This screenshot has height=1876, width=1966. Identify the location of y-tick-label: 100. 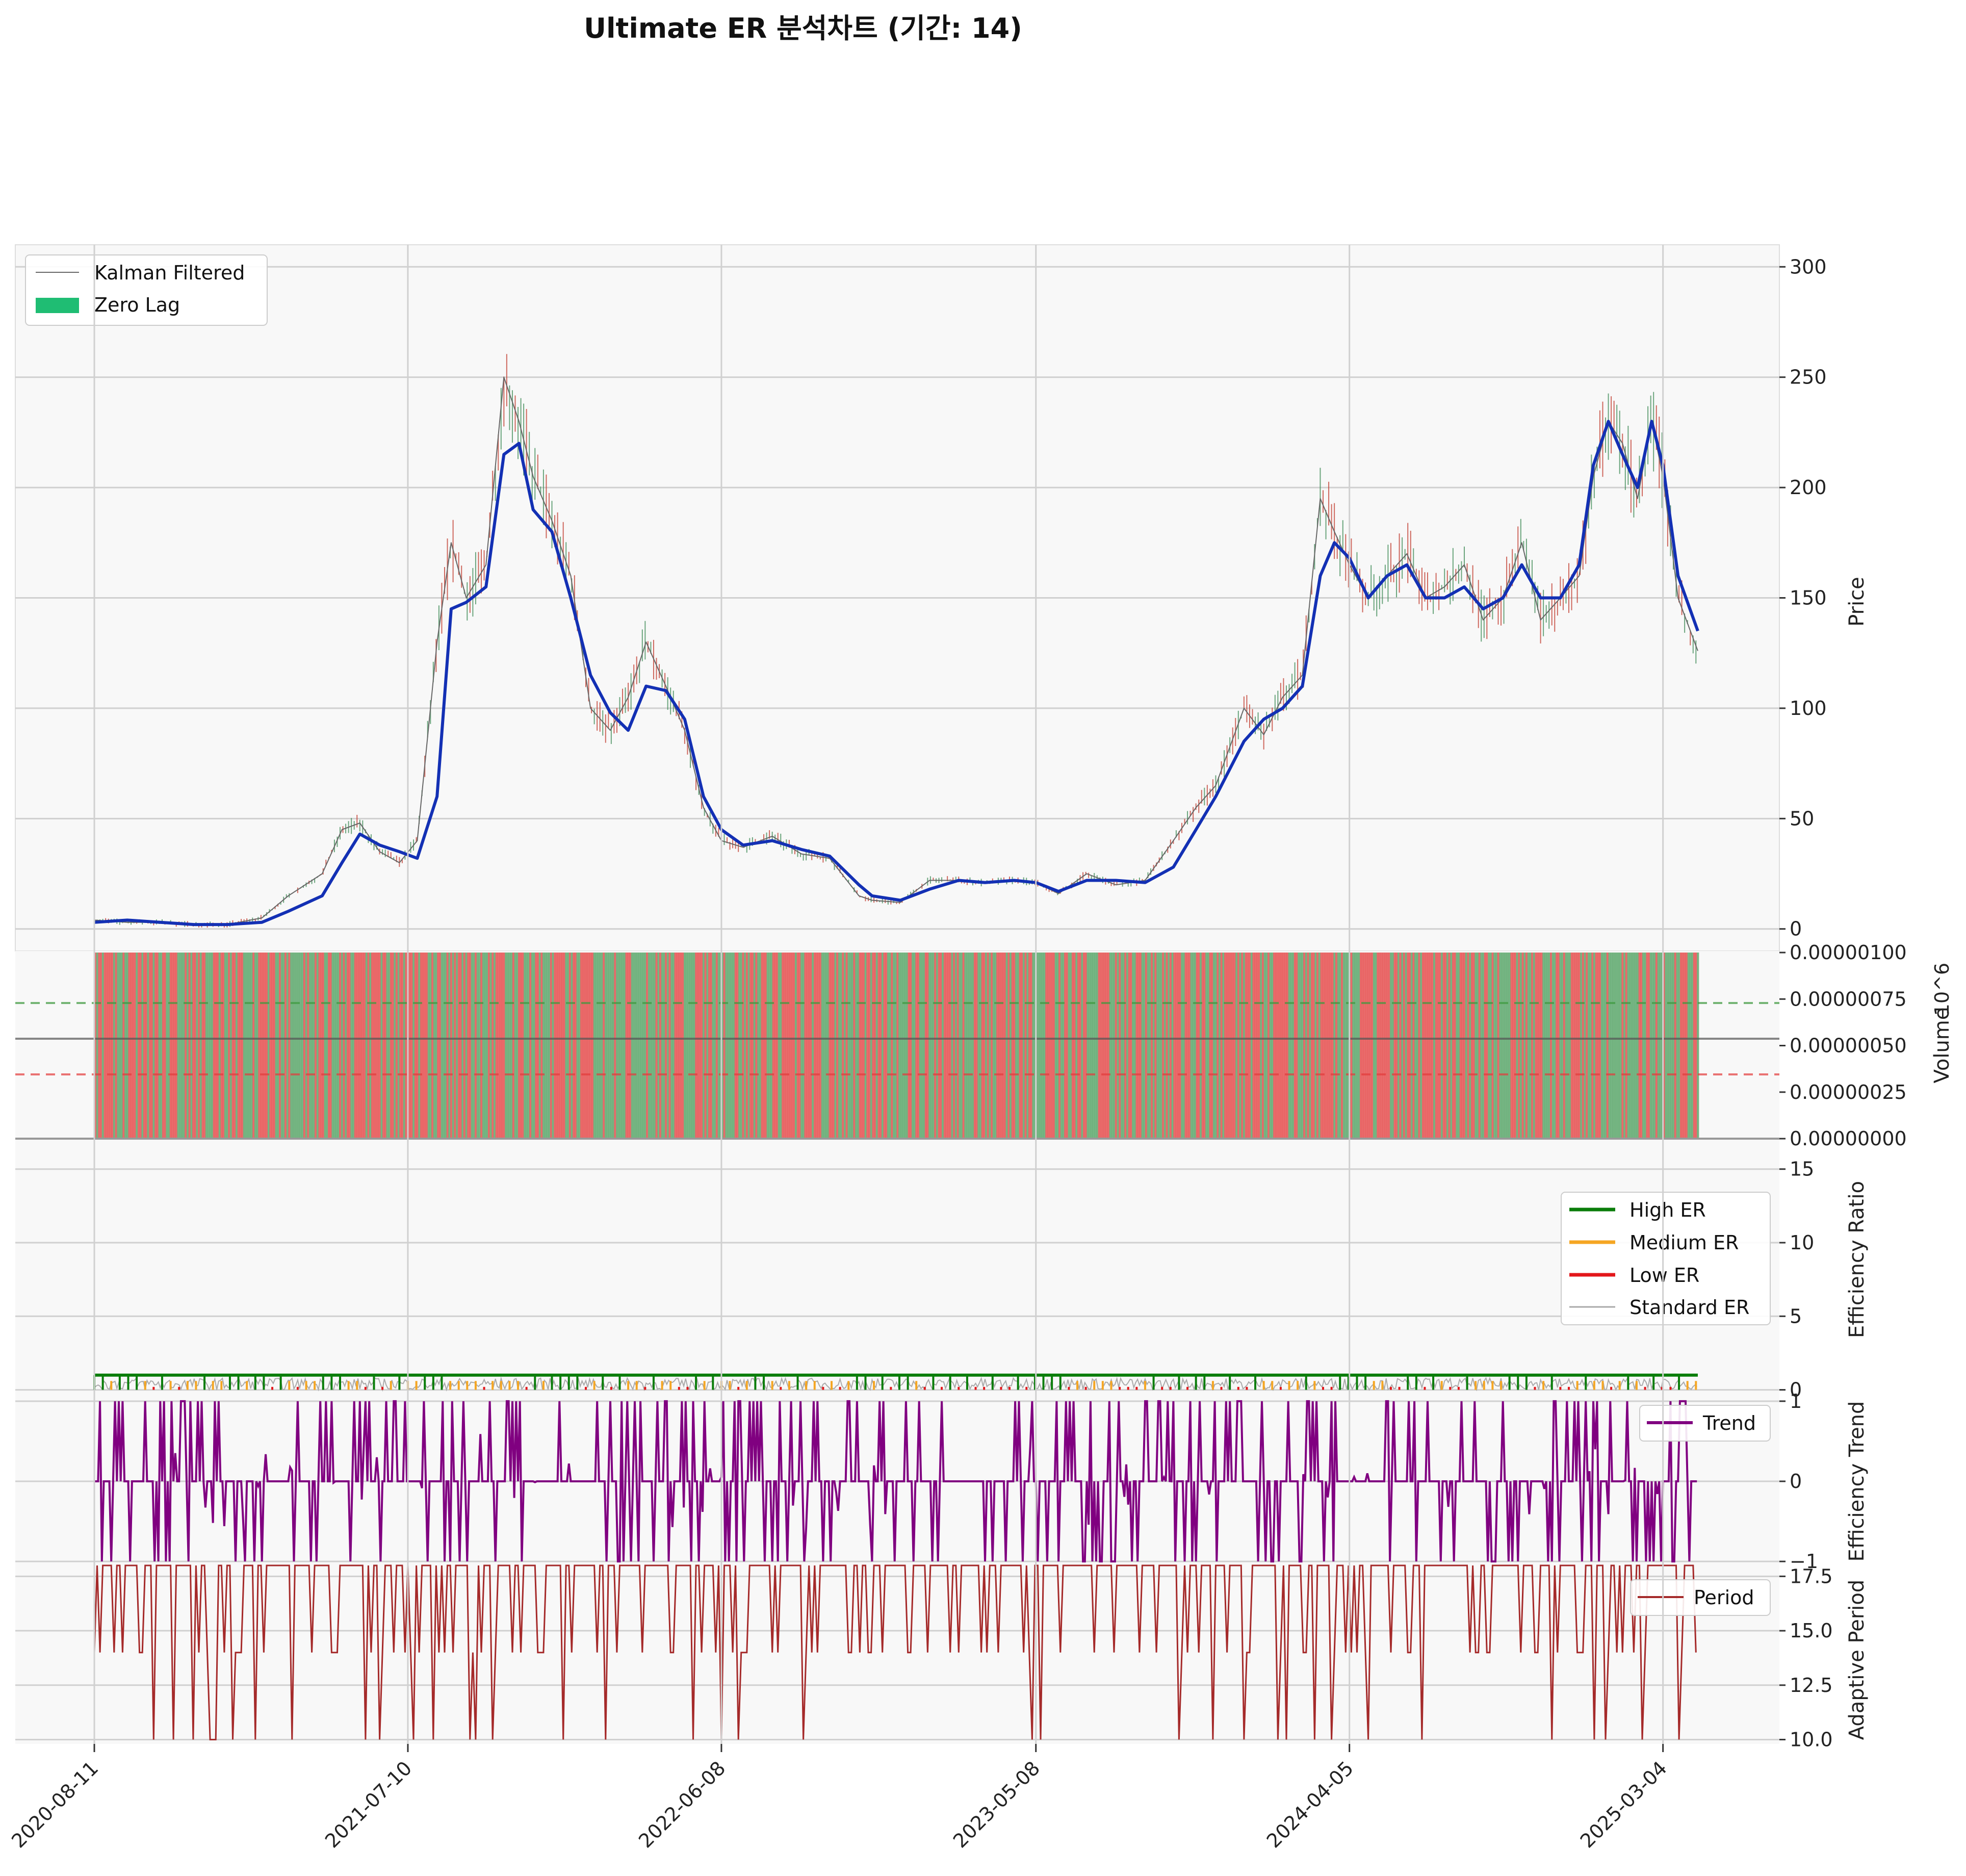
(1808, 708).